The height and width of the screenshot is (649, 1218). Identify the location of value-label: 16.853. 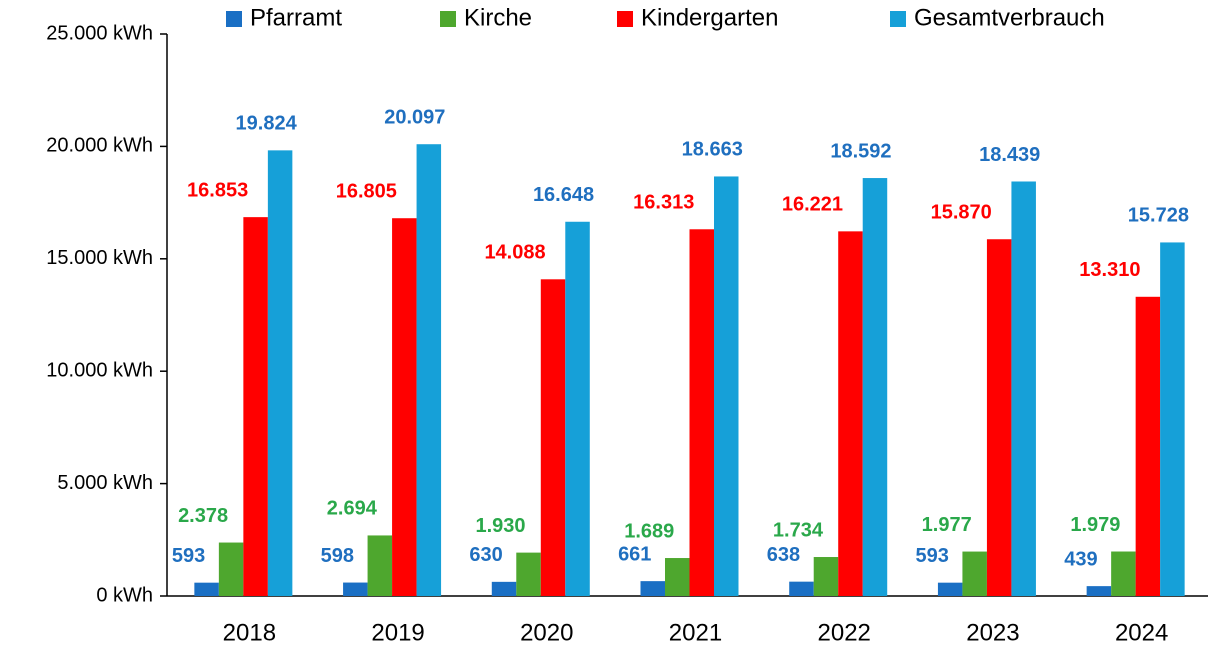
(217, 190).